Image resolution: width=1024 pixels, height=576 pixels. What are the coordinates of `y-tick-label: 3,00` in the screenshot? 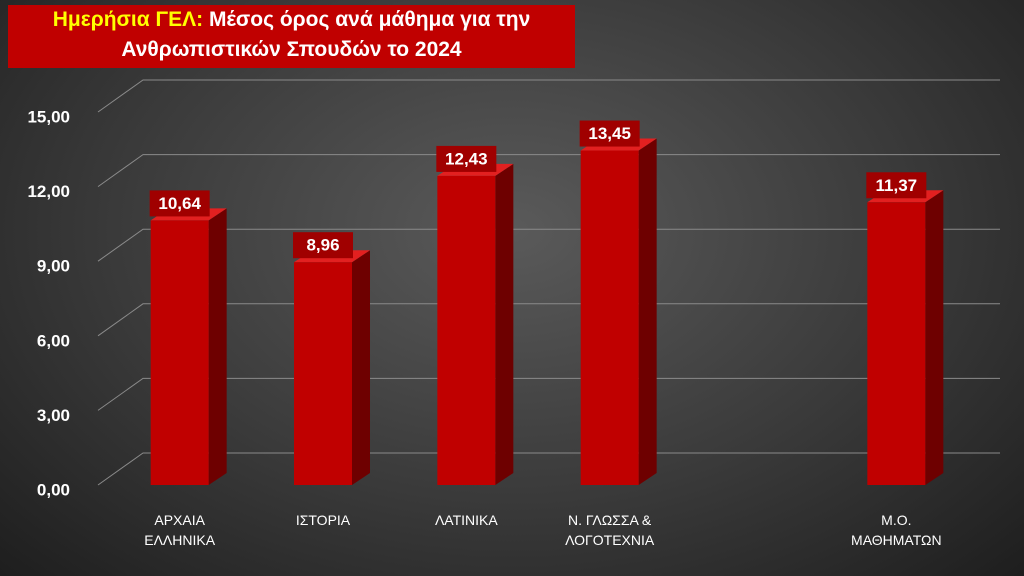 It's located at (53, 415).